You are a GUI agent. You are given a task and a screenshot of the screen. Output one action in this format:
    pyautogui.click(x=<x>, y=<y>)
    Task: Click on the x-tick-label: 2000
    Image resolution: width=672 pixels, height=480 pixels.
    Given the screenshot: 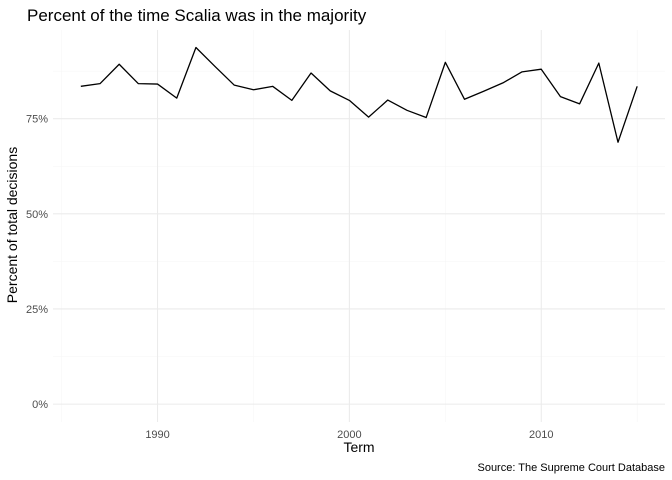 What is the action you would take?
    pyautogui.click(x=349, y=435)
    